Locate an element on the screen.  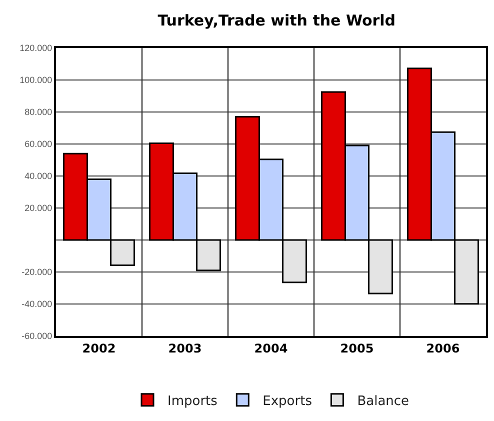
x-tick-label: 2005 is located at coordinates (357, 348).